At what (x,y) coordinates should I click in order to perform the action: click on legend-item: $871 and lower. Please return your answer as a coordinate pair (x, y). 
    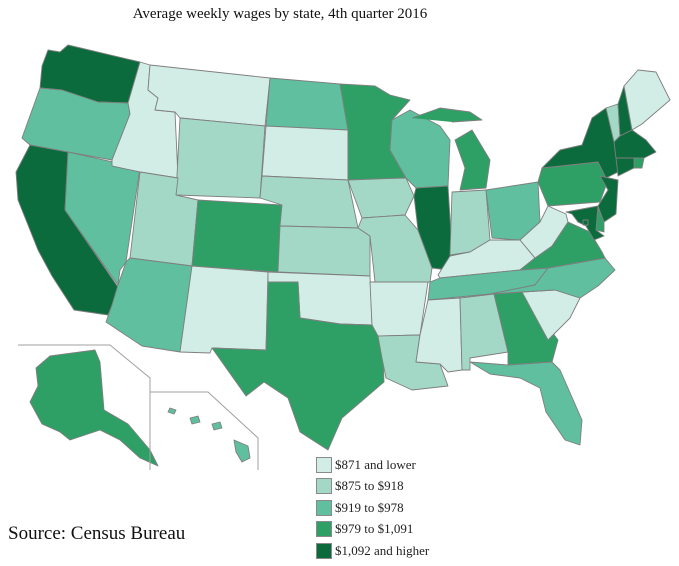
    Looking at the image, I should click on (372, 465).